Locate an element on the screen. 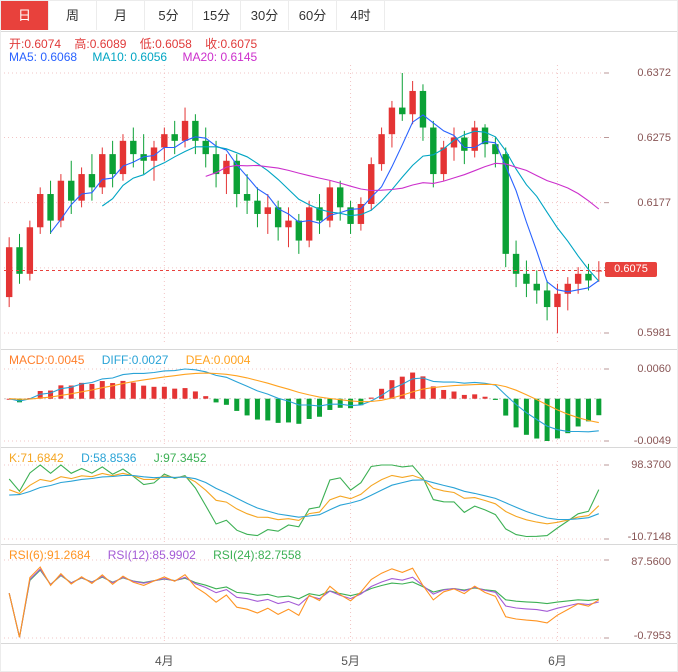  tab-15min: 15分 is located at coordinates (217, 15).